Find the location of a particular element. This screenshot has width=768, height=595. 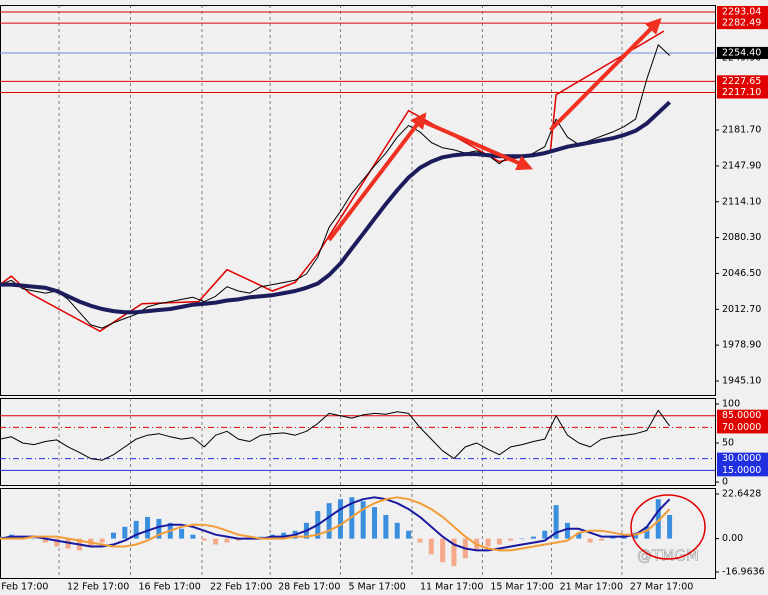

y-tick-label: 50 is located at coordinates (728, 443).